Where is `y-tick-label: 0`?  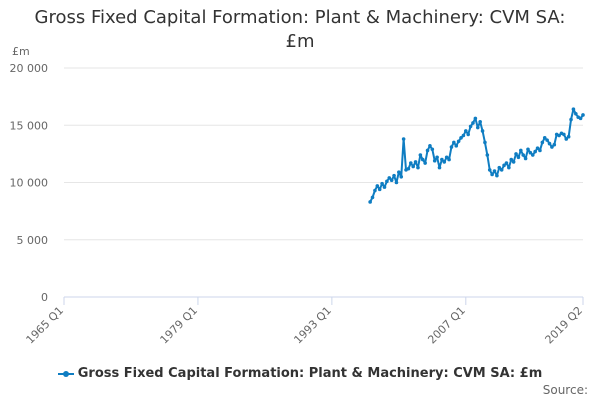 y-tick-label: 0 is located at coordinates (44, 297).